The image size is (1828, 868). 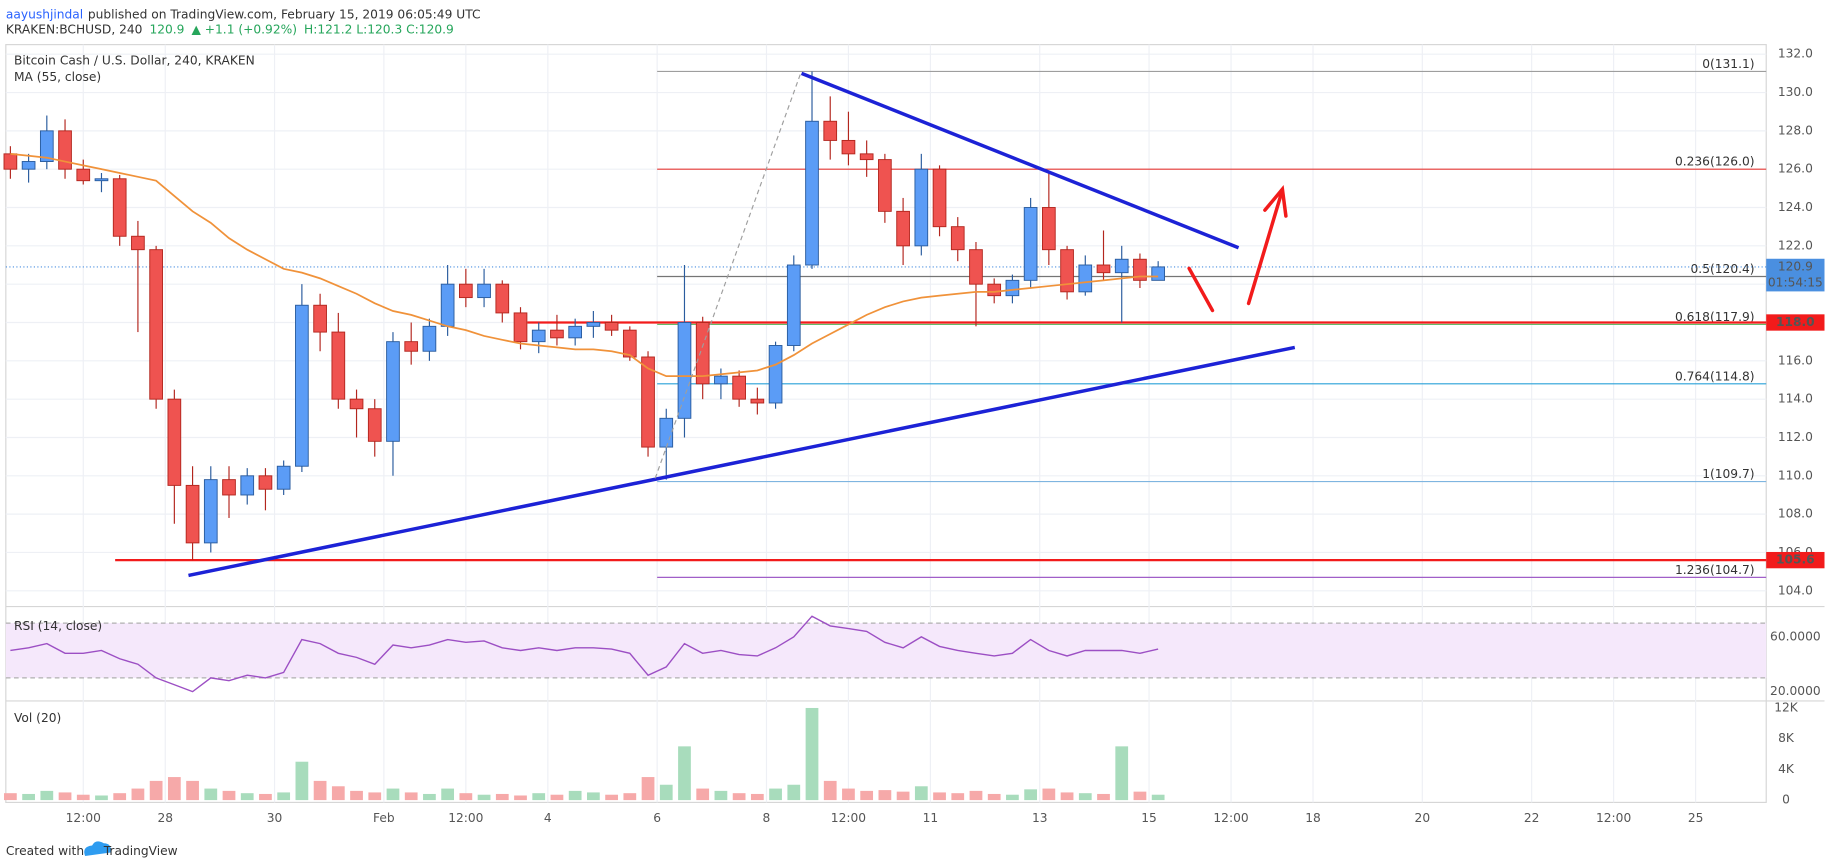 What do you see at coordinates (45, 851) in the screenshot?
I see `footer-created: Created with` at bounding box center [45, 851].